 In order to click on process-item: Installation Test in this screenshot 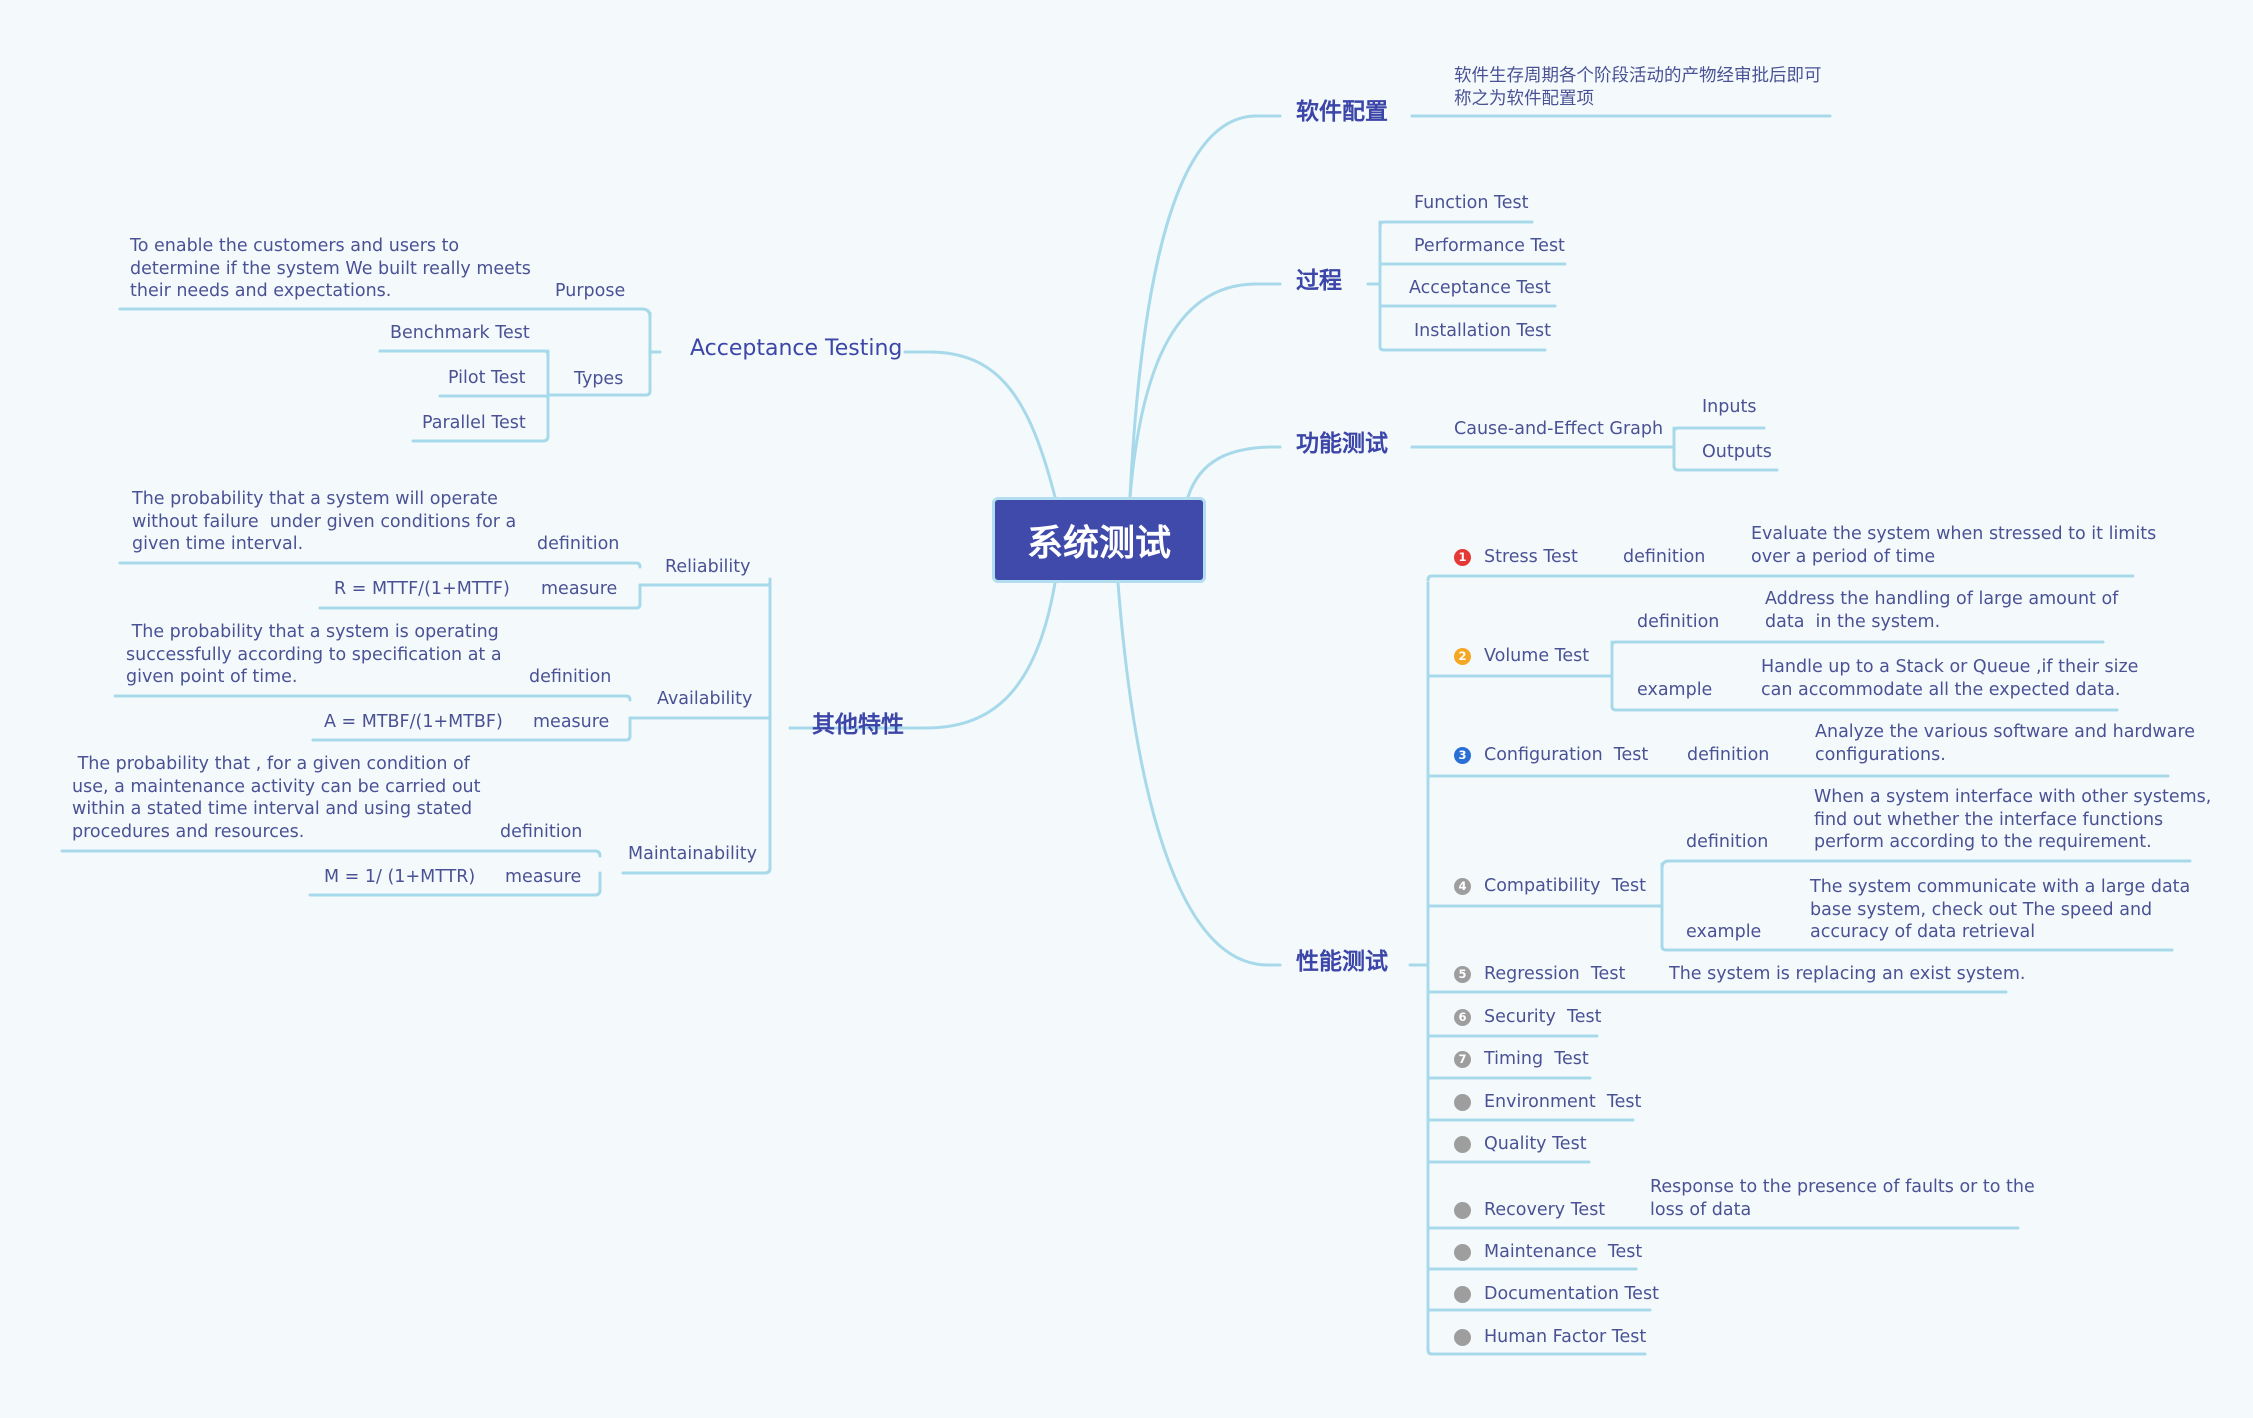, I will do `click(1482, 331)`.